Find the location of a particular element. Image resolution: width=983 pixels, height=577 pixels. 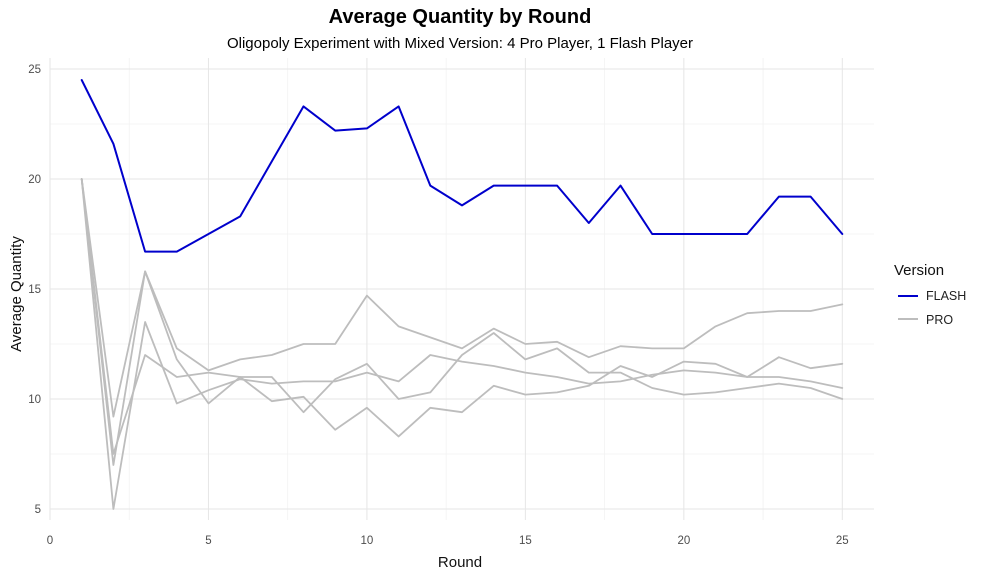

chart-title: Average Quantity by Round is located at coordinates (460, 17).